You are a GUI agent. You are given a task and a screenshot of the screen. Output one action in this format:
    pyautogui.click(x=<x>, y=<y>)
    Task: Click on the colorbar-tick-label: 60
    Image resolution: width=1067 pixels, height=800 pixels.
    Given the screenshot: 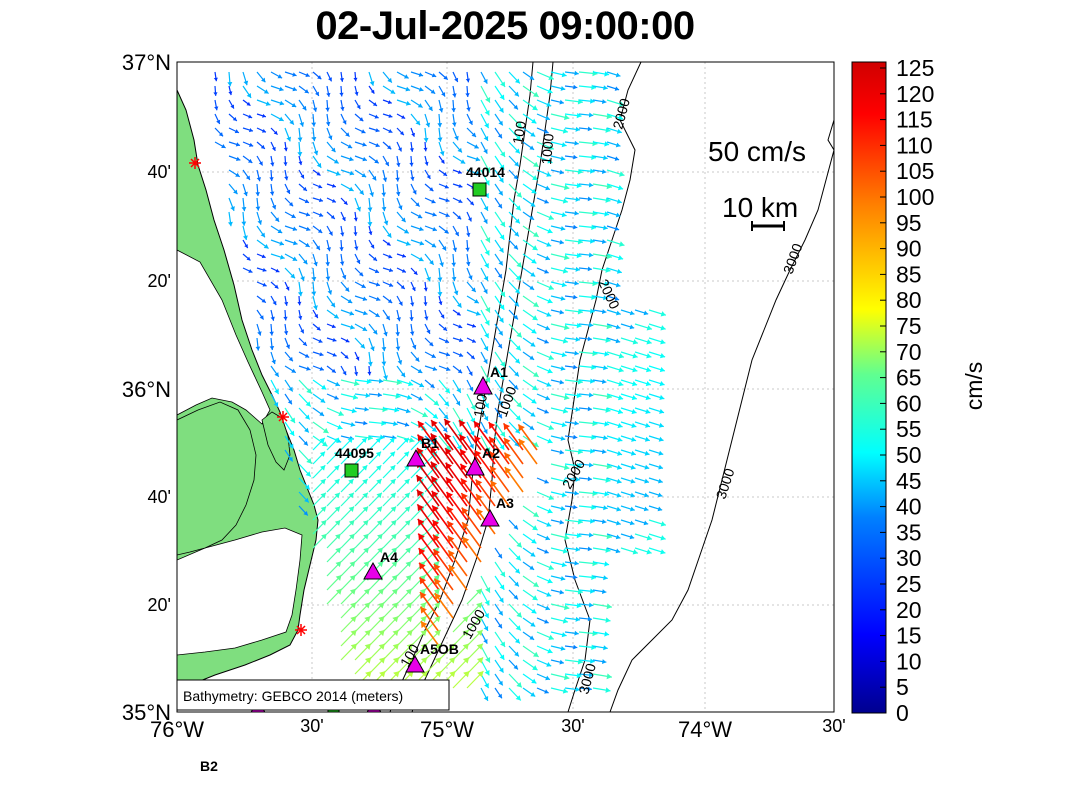 What is the action you would take?
    pyautogui.click(x=909, y=403)
    